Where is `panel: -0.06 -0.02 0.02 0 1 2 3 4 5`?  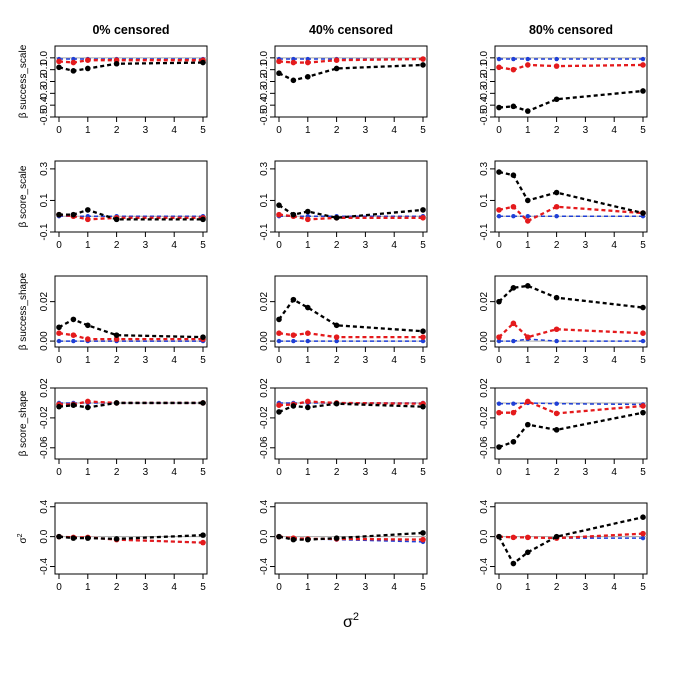 panel: -0.06 -0.02 0.02 0 1 2 3 4 5 is located at coordinates (343, 428).